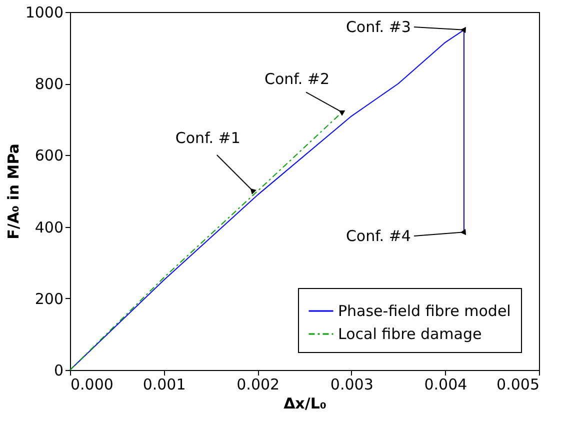  What do you see at coordinates (305, 403) in the screenshot?
I see `x-axis-title: Δx/L₀` at bounding box center [305, 403].